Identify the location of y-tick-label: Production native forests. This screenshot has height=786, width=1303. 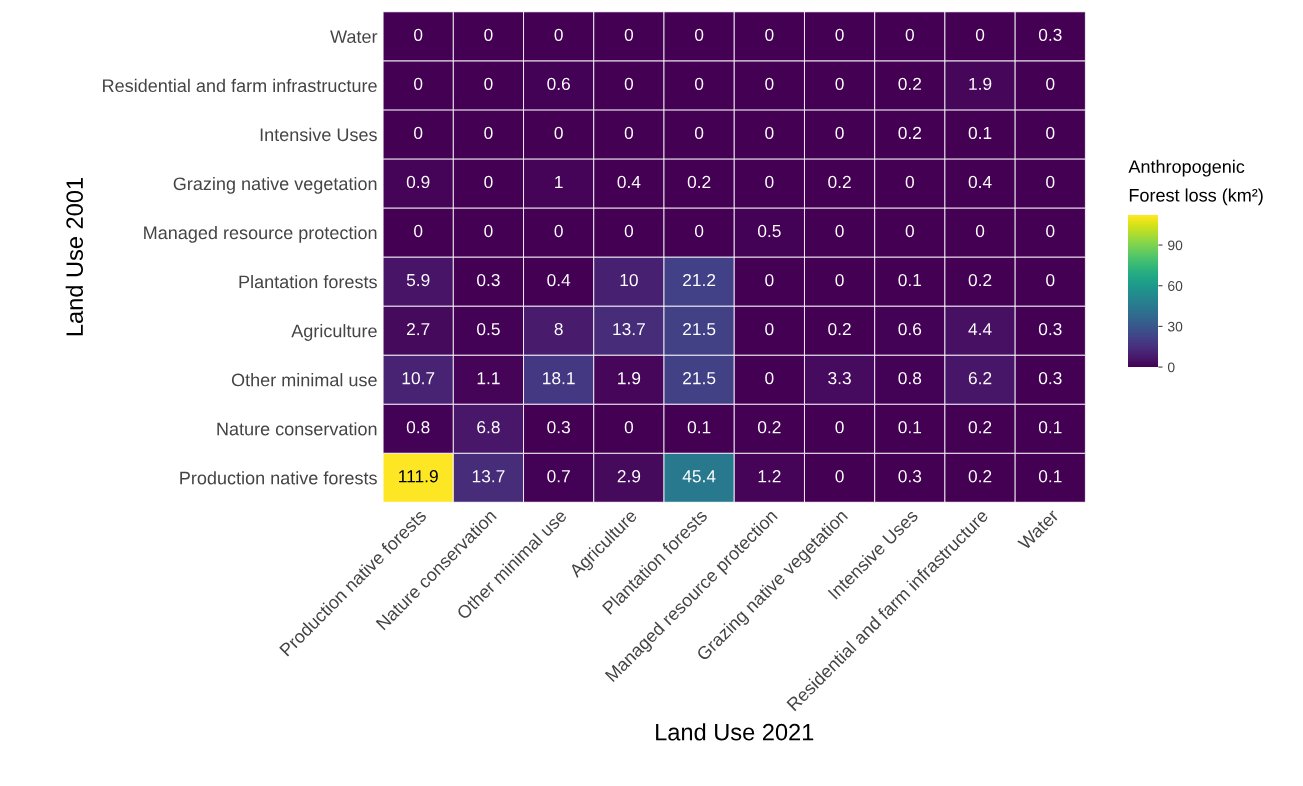
(278, 478).